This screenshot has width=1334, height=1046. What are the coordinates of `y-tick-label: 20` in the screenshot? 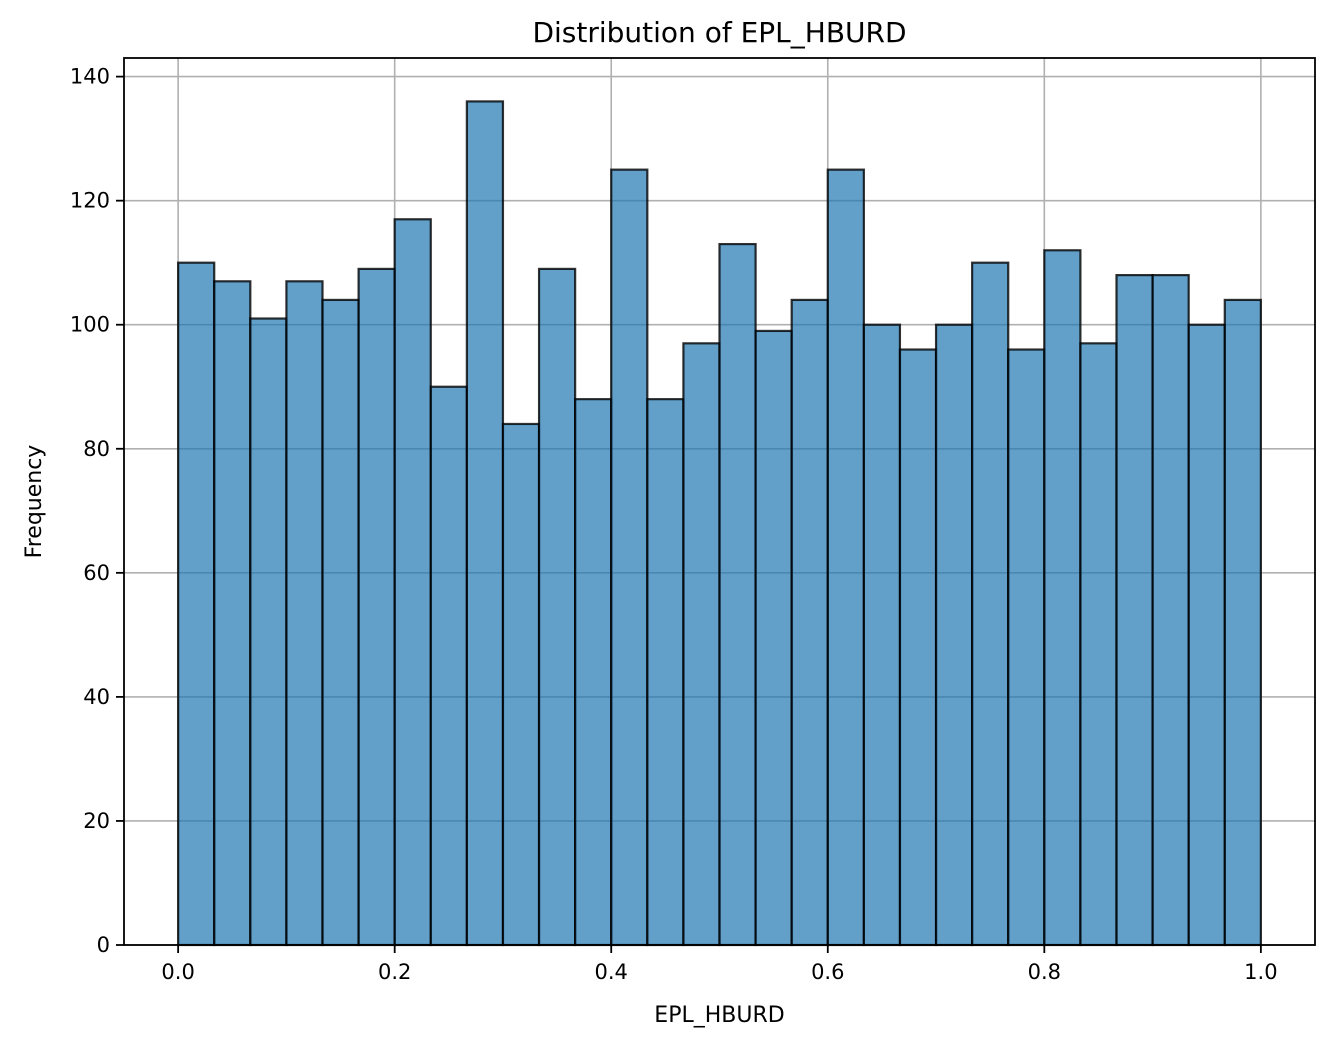 It's located at (96, 821).